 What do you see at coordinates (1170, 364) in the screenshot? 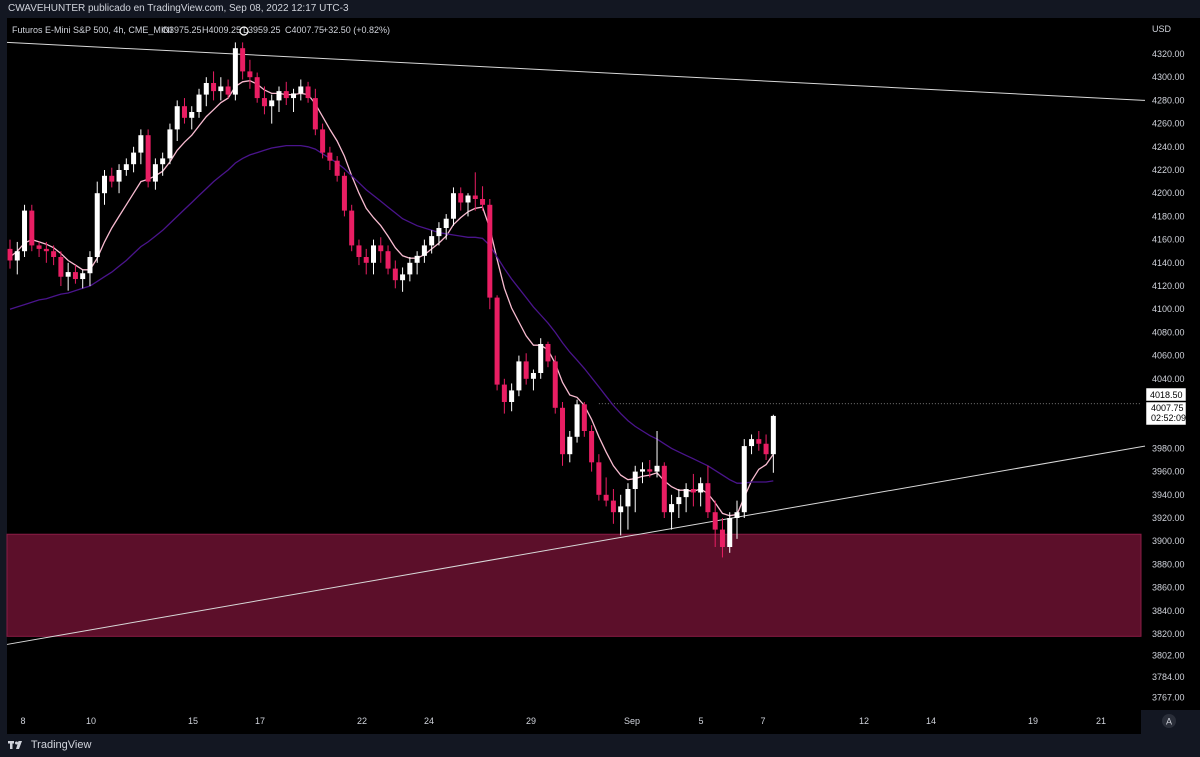
I see `price-axis` at bounding box center [1170, 364].